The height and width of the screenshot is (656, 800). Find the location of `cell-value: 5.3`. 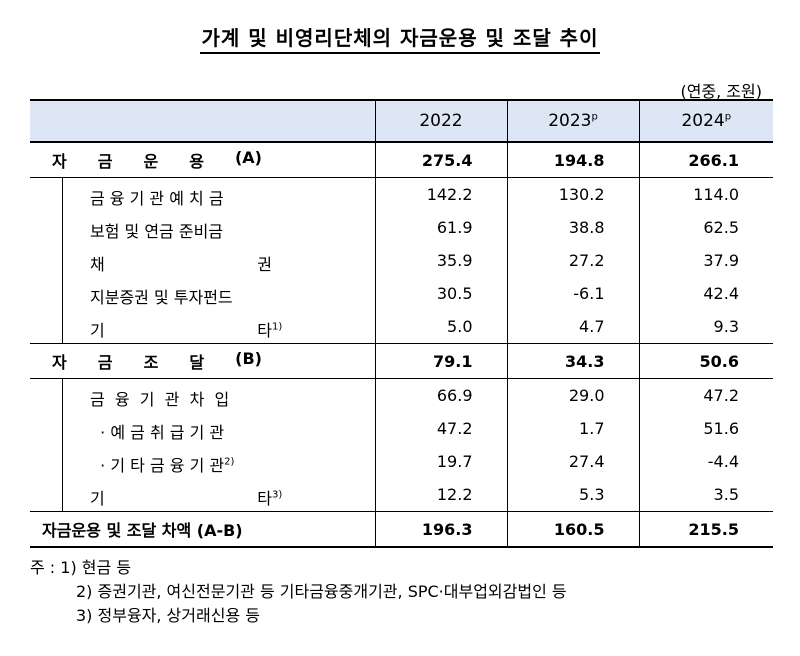

cell-value: 5.3 is located at coordinates (572, 495).